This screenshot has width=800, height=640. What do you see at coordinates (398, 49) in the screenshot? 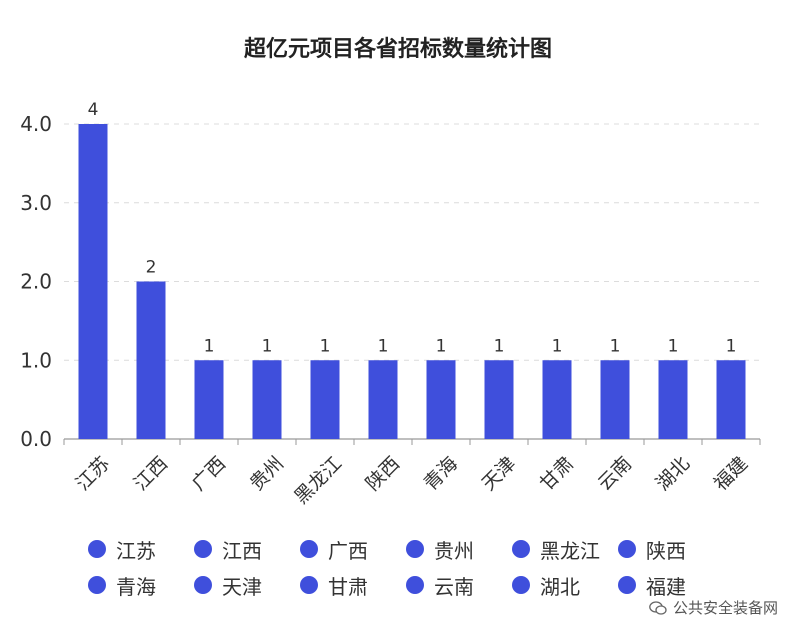
I see `chart-title: 超亿元项目各省招标数量统计图` at bounding box center [398, 49].